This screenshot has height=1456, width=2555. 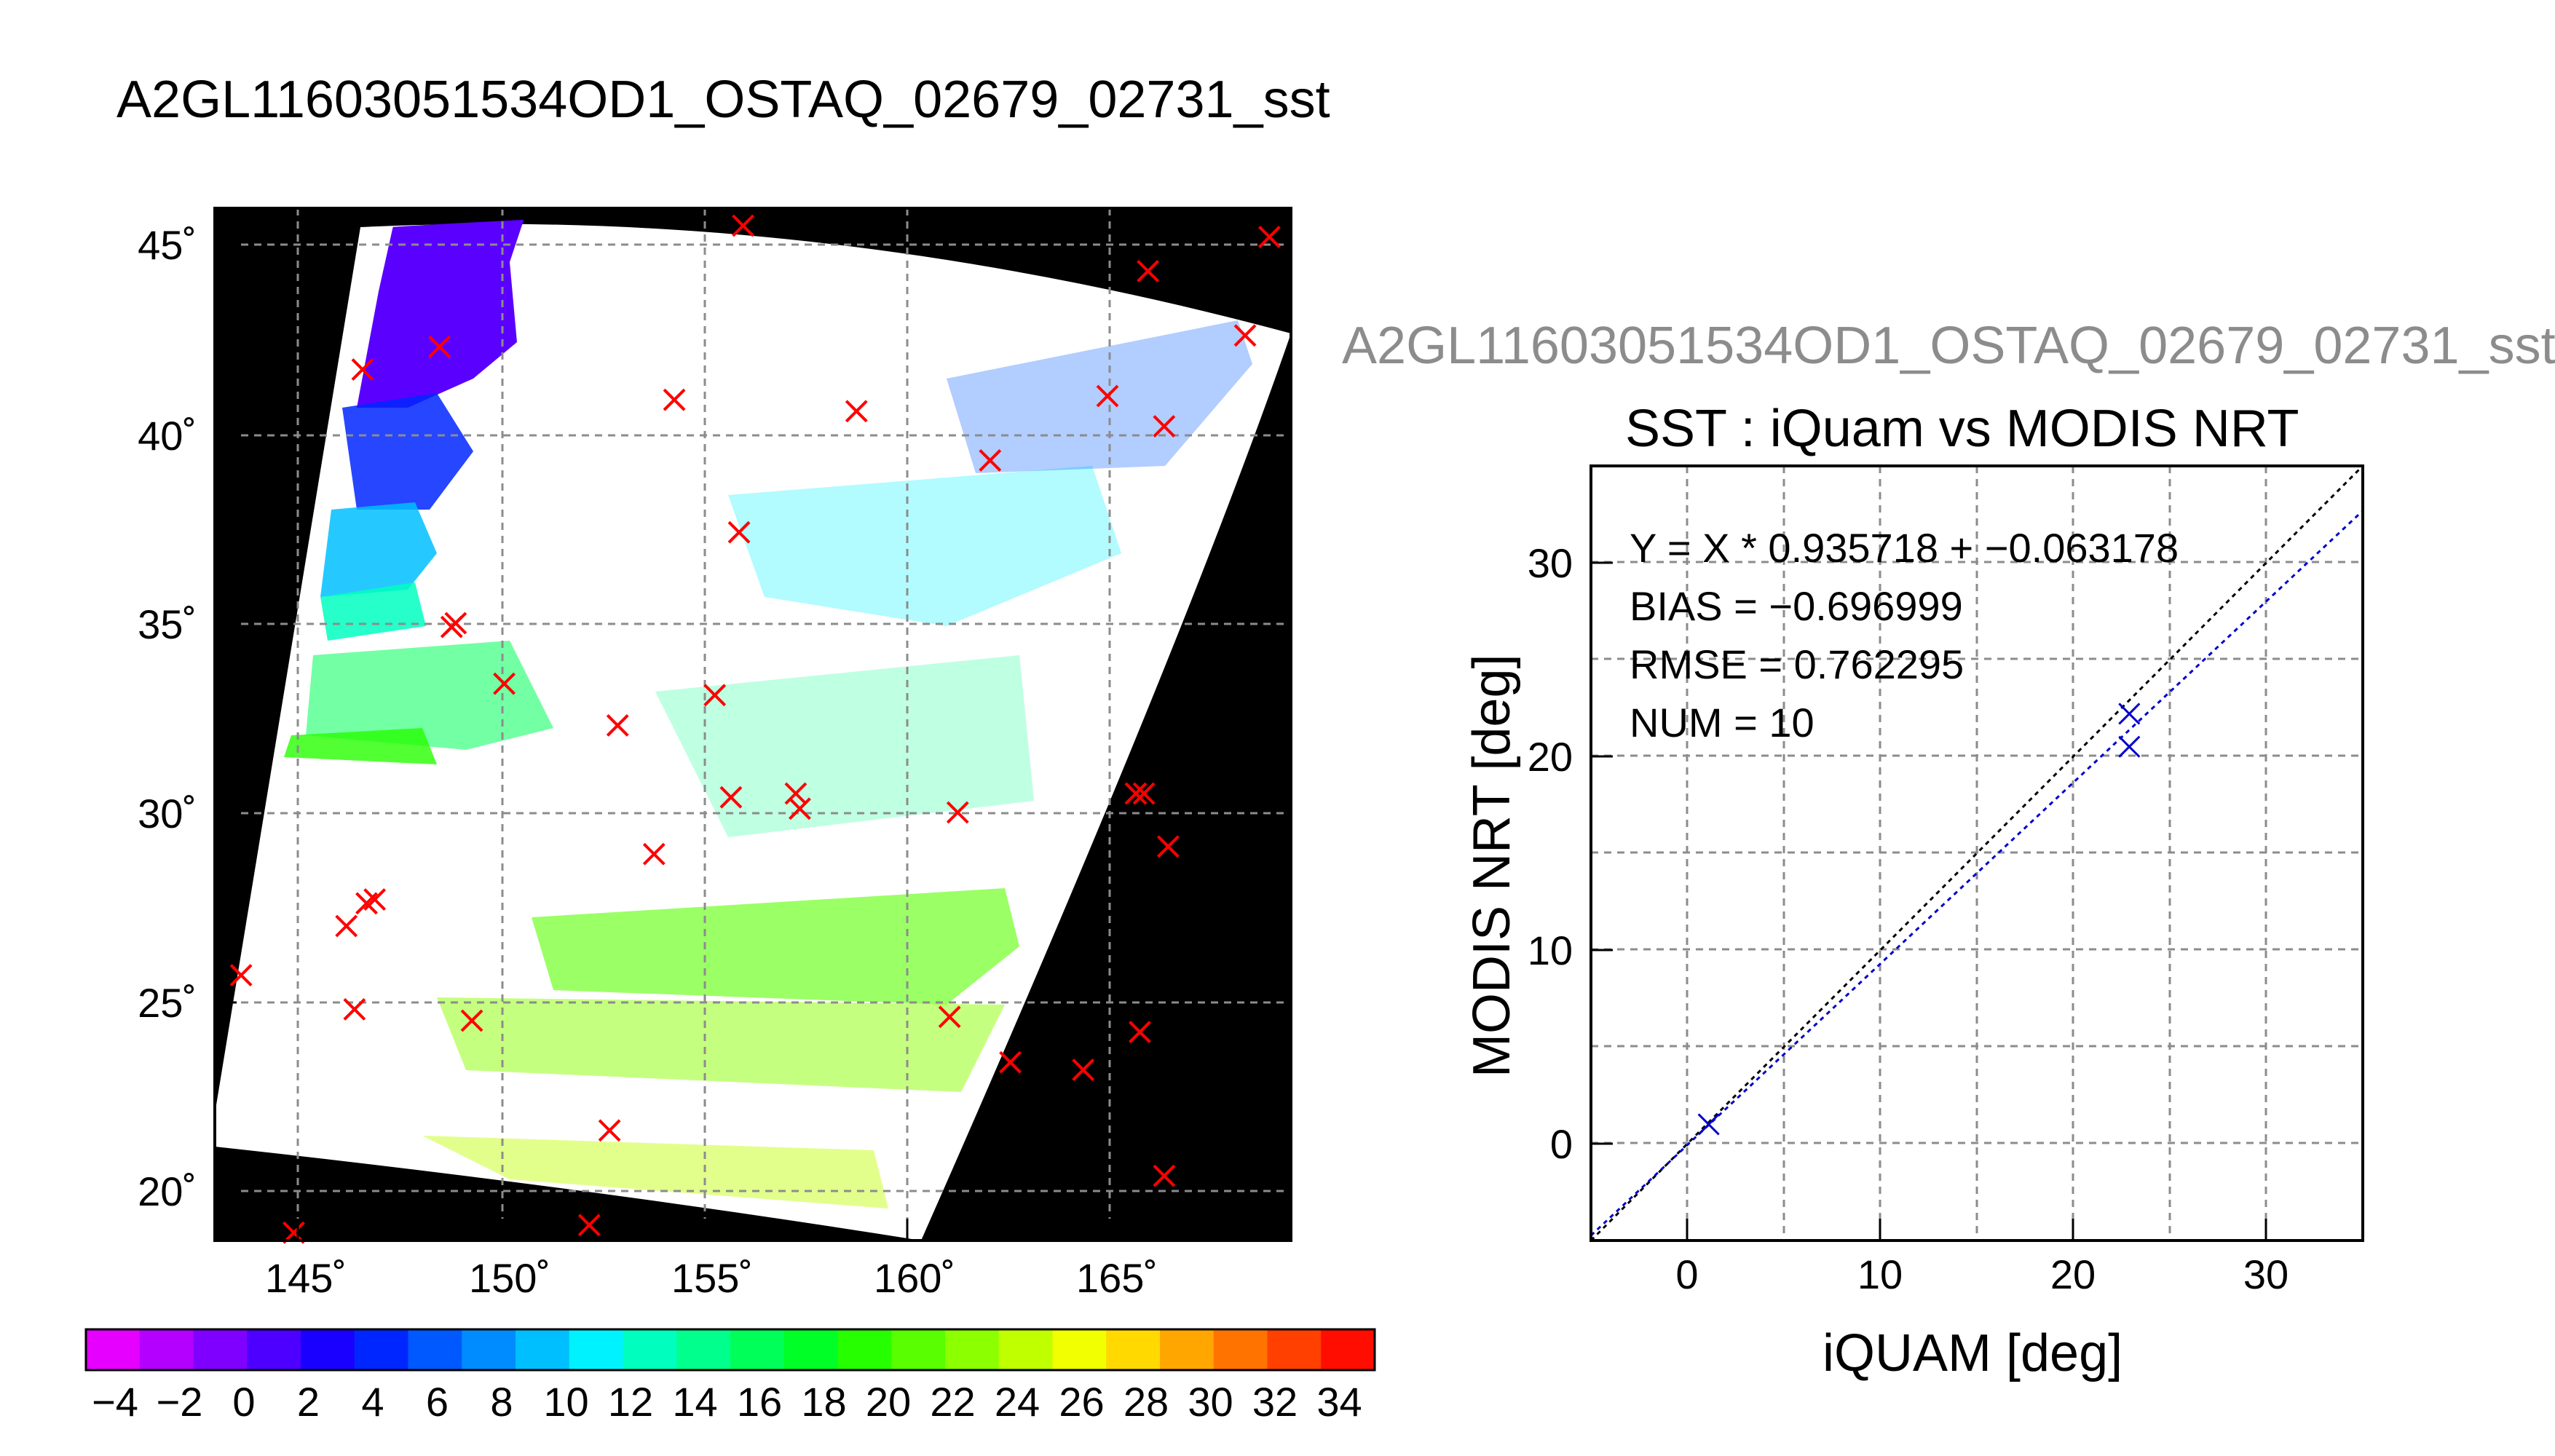 I want to click on lon-label: 165˚, so click(x=1117, y=1278).